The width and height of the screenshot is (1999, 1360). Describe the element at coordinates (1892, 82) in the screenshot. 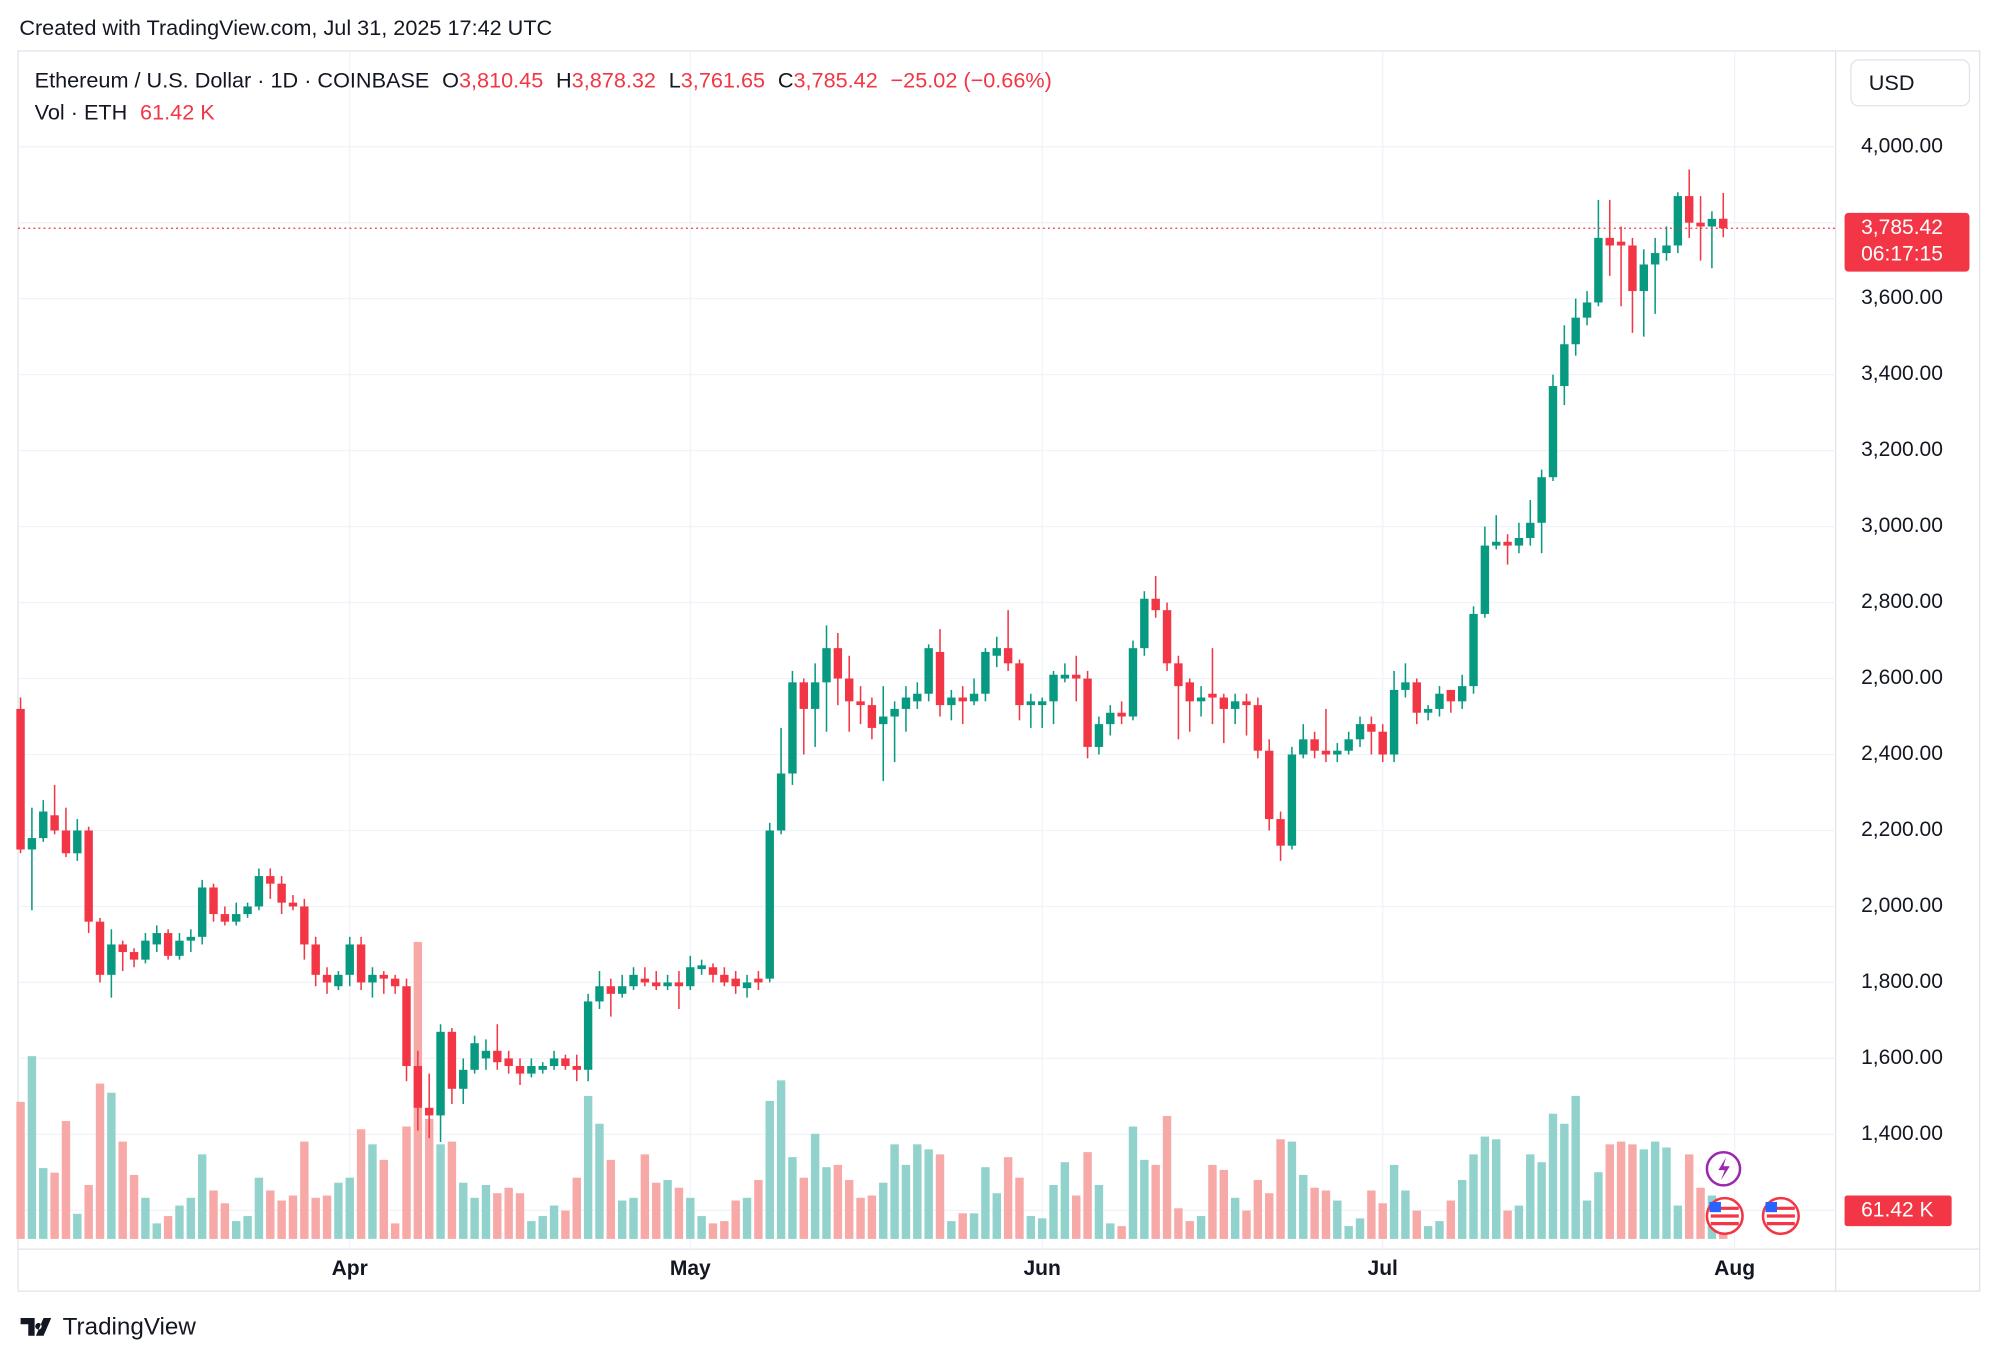

I see `currency: USD` at that location.